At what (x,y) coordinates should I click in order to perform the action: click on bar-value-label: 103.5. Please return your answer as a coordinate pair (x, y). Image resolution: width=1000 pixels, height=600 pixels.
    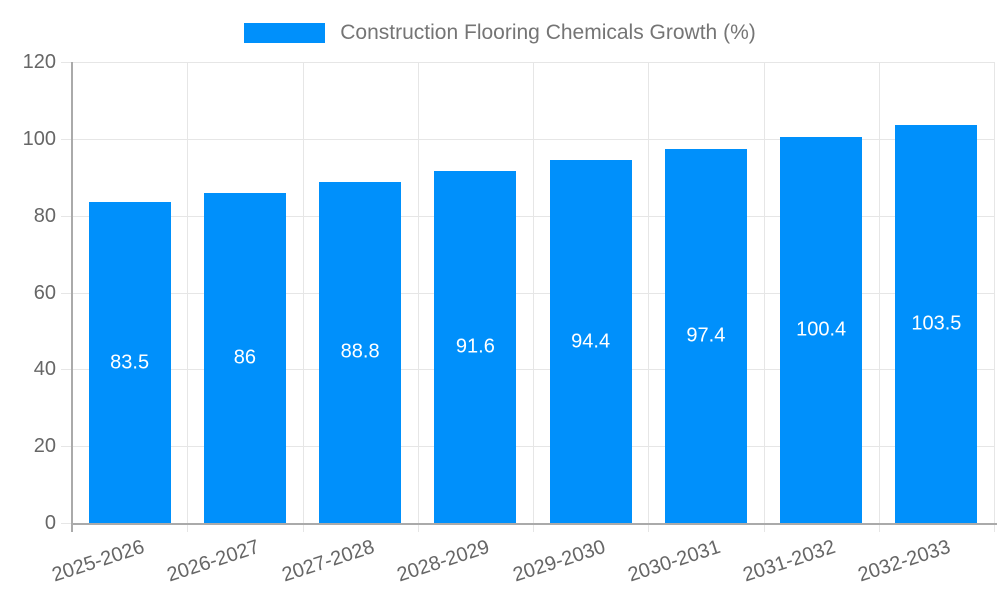
    Looking at the image, I should click on (936, 323).